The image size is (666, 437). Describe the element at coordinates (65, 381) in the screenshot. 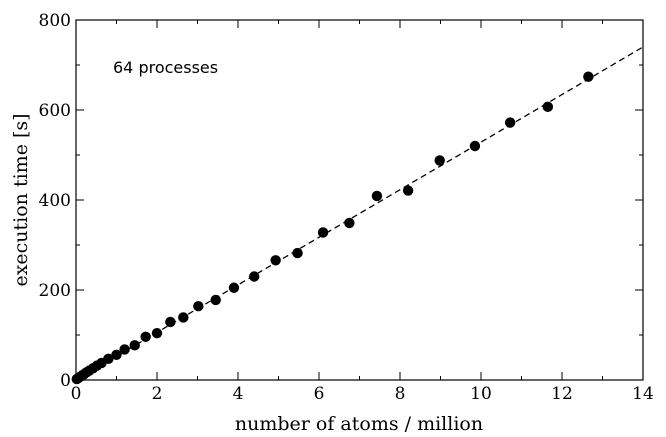

I see `y-tick-label: 0` at that location.